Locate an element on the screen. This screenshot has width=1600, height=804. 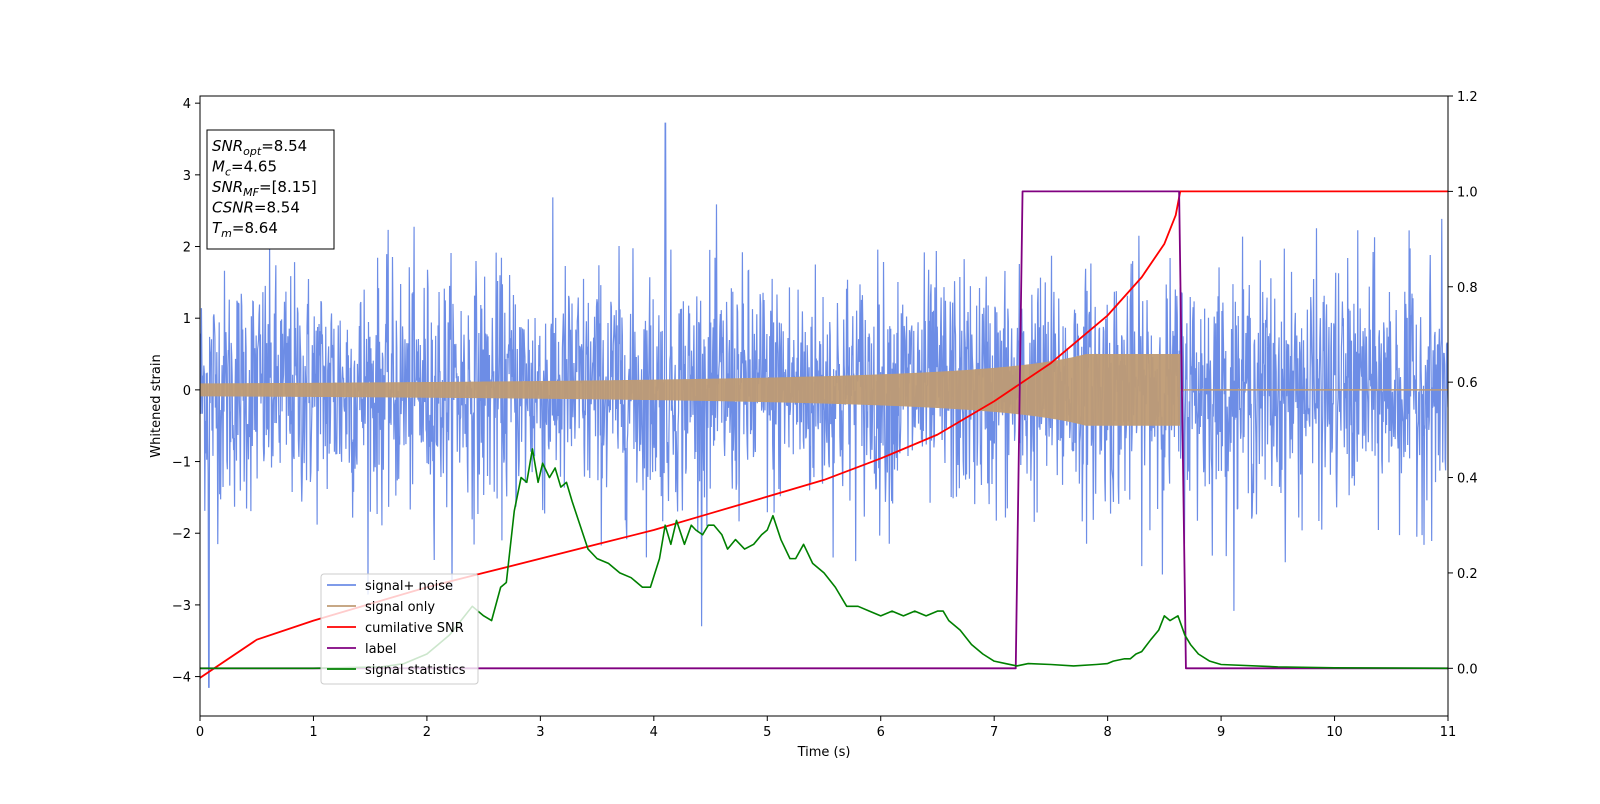
legend-entry-label: signal only is located at coordinates (400, 607).